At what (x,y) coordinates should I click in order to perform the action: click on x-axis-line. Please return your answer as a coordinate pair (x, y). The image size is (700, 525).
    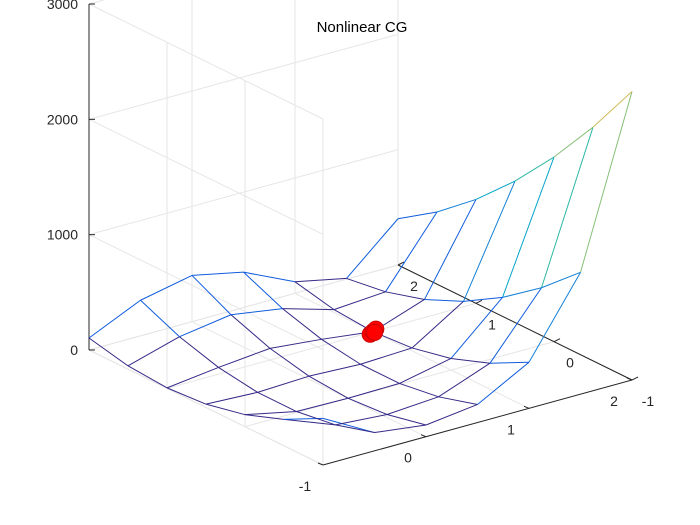
    Looking at the image, I should click on (477, 422).